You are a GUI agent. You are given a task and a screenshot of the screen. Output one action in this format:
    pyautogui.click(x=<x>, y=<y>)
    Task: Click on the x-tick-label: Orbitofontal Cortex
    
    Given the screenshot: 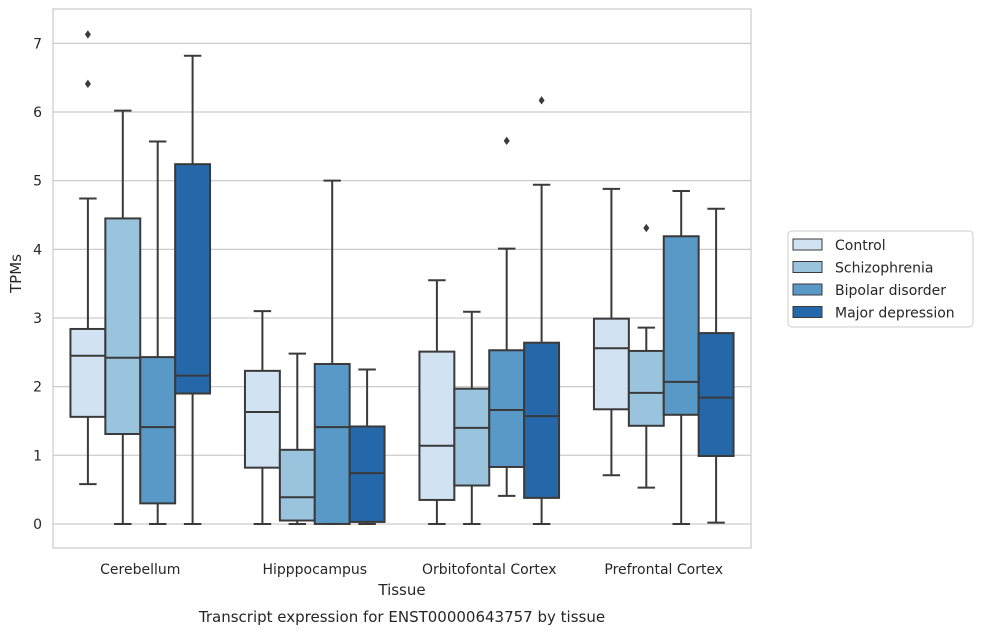 What is the action you would take?
    pyautogui.click(x=489, y=570)
    